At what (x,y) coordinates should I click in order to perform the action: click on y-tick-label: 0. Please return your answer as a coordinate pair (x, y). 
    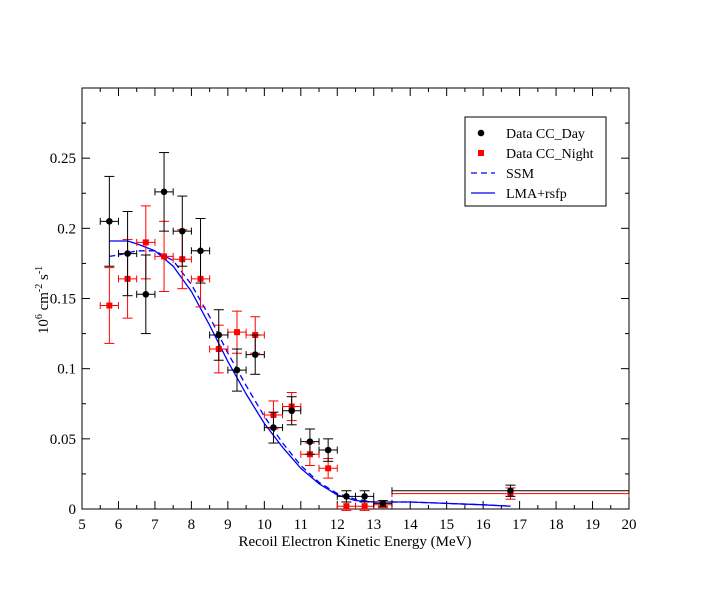
    Looking at the image, I should click on (73, 510).